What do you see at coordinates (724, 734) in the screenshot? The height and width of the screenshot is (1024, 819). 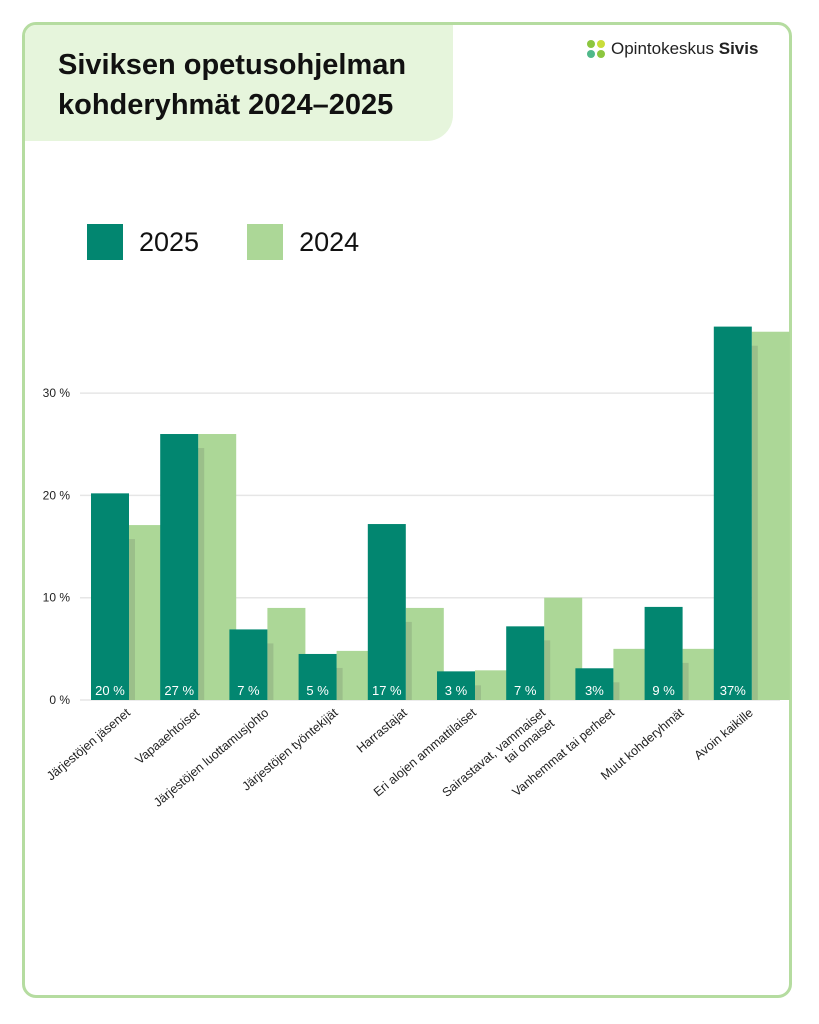 I see `x-category-label: Avoin kaikille` at bounding box center [724, 734].